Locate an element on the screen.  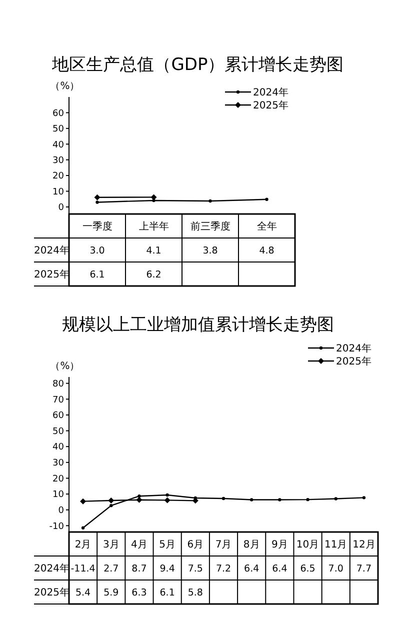
data-label: 7.7 is located at coordinates (364, 568).